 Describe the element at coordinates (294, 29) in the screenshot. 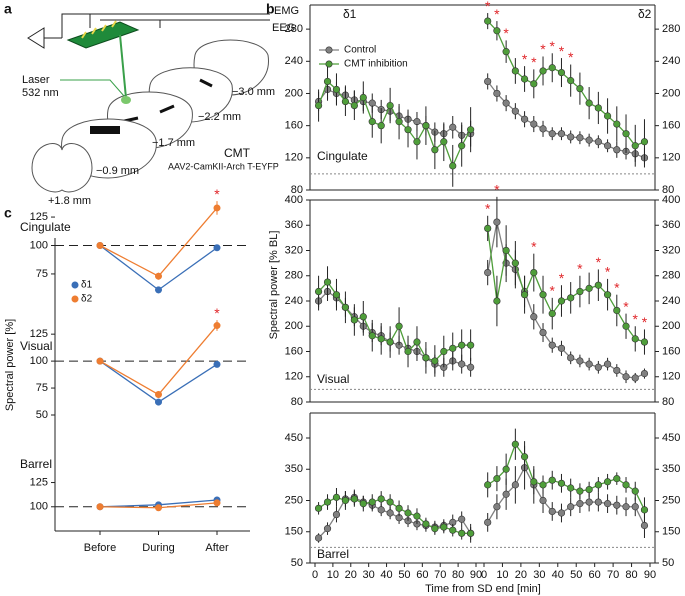

I see `y-tick-label: 280` at that location.